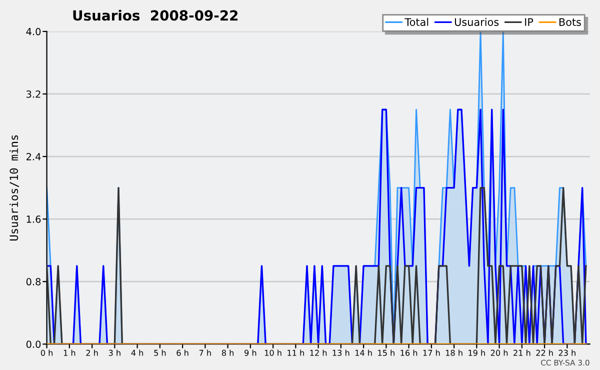  What do you see at coordinates (228, 353) in the screenshot?
I see `x-tick-label: 8 h` at bounding box center [228, 353].